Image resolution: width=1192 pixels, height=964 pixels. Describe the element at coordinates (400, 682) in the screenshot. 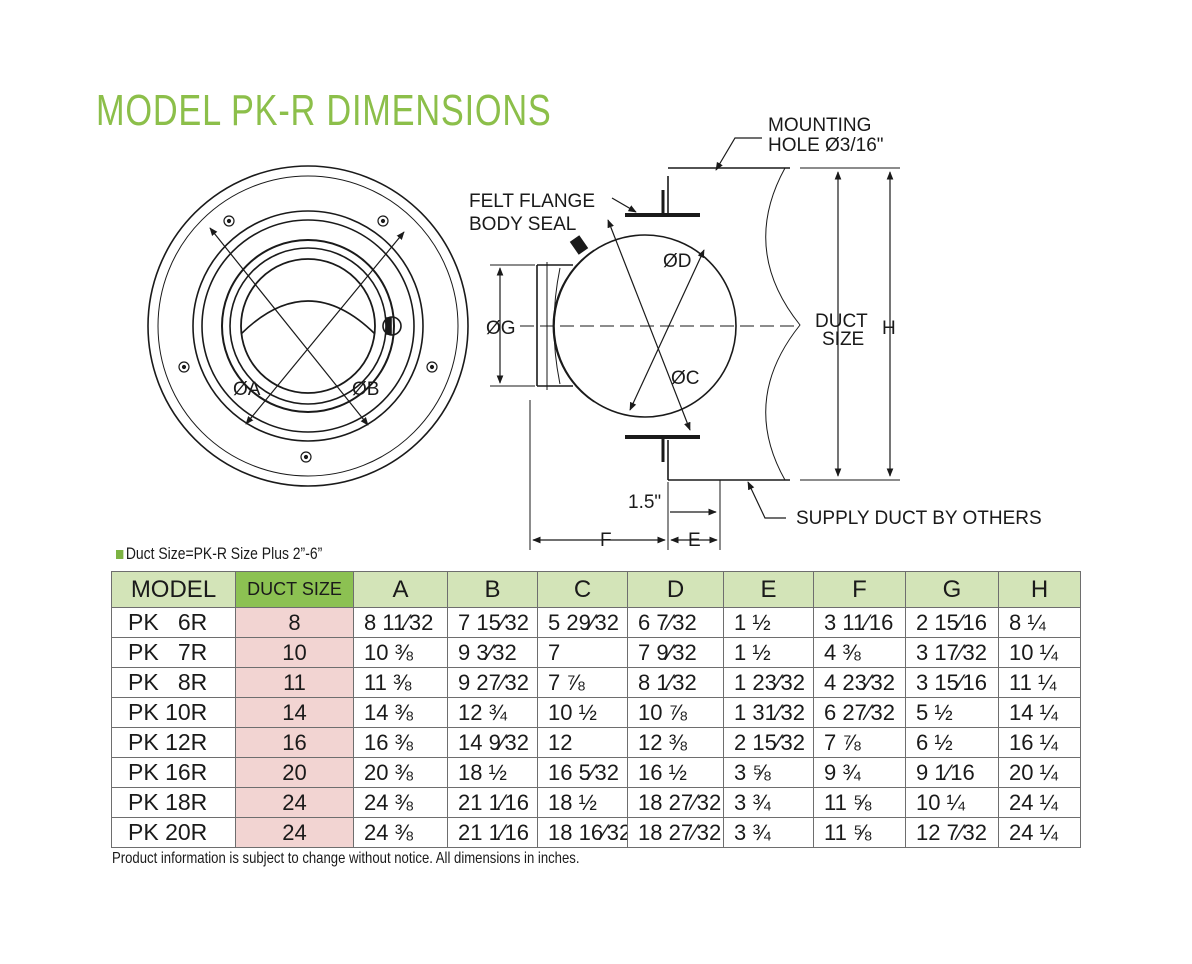

I see `dim-a-cell: 11 ⅜` at that location.